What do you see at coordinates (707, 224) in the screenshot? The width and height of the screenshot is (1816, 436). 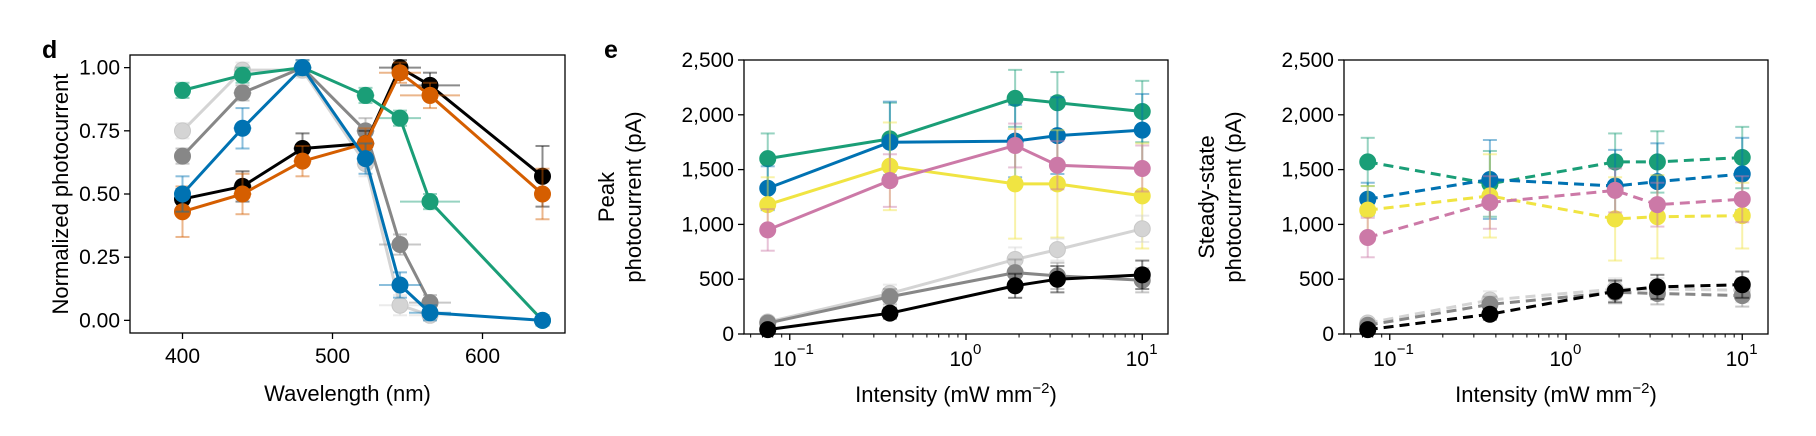 I see `y-tick-label: 1,000` at bounding box center [707, 224].